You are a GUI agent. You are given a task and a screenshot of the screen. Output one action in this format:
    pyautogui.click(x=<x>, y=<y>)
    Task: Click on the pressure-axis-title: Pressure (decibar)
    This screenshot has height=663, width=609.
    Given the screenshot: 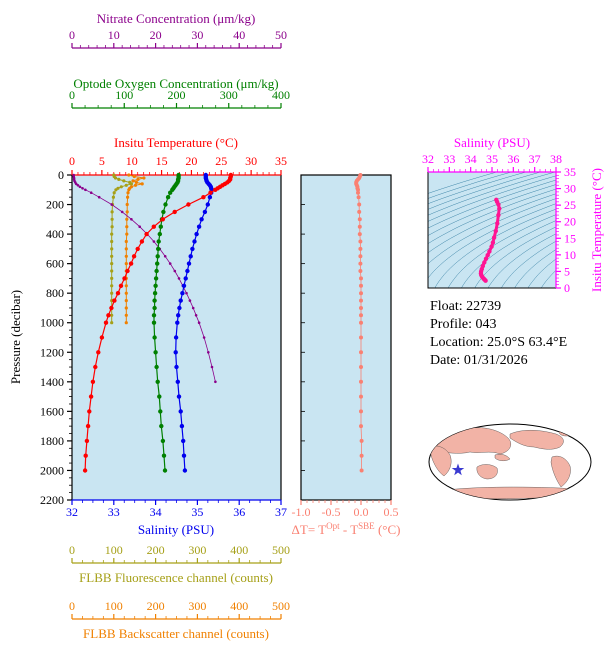 What is the action you would take?
    pyautogui.click(x=15, y=337)
    